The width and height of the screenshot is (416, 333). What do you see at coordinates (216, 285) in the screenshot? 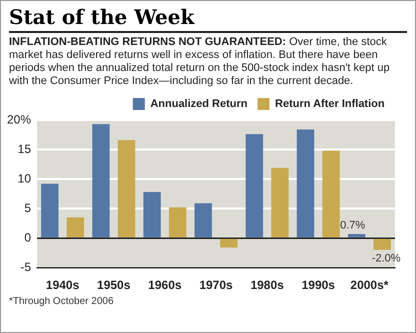
I see `x-tick-label: 1970s` at bounding box center [216, 285].